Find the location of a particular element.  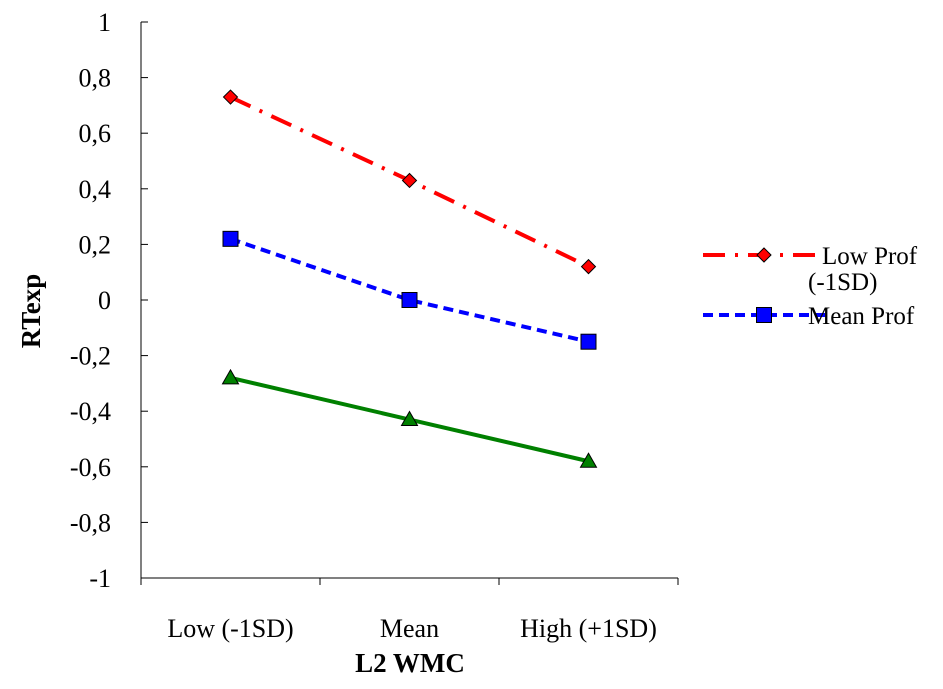

y-tick-label: 1 is located at coordinates (104, 22).